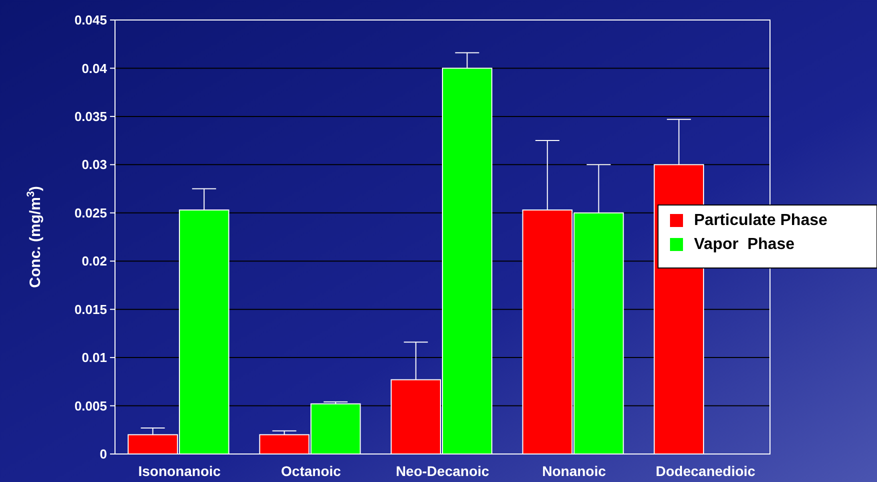  I want to click on x-tick-label: Dodecanedioic, so click(706, 471).